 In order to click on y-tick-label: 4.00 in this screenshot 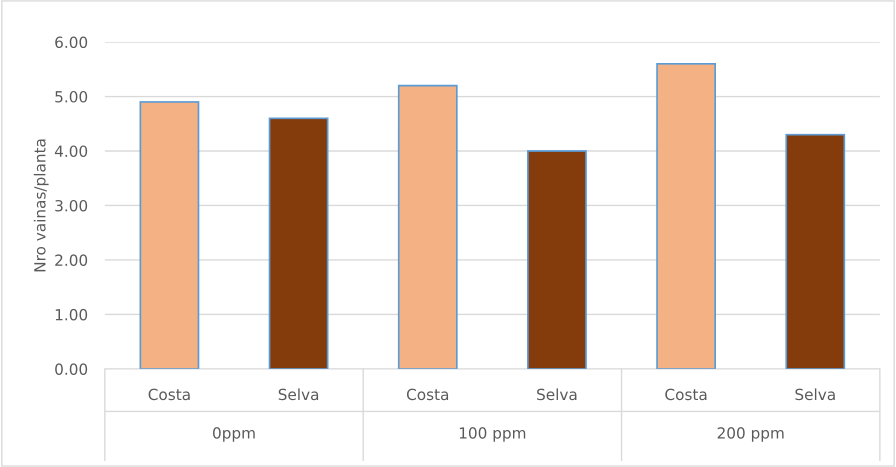, I will do `click(71, 151)`.